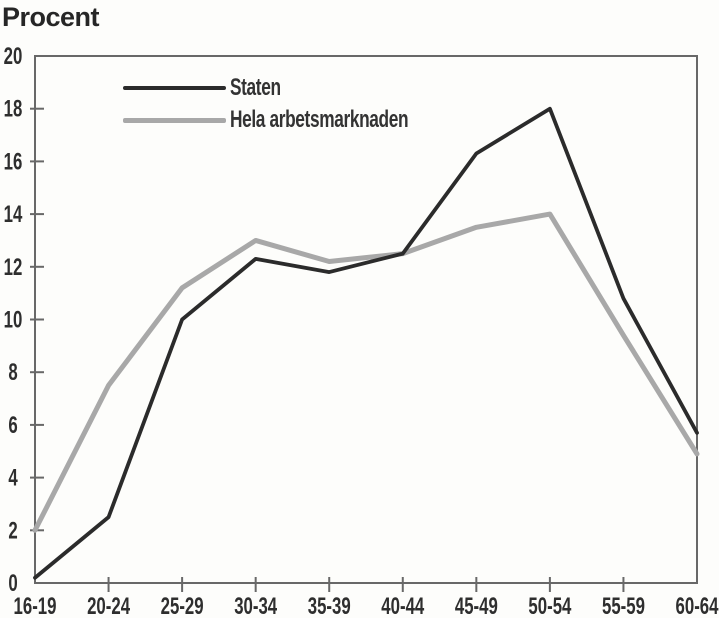  I want to click on chart-title: Procent, so click(51, 17).